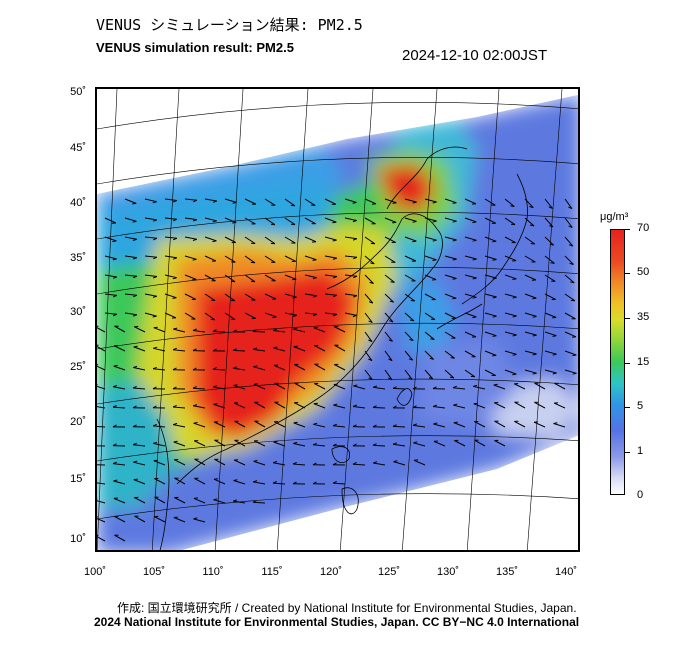 The height and width of the screenshot is (649, 700). What do you see at coordinates (627, 229) in the screenshot?
I see `colorbar-tickmark` at bounding box center [627, 229].